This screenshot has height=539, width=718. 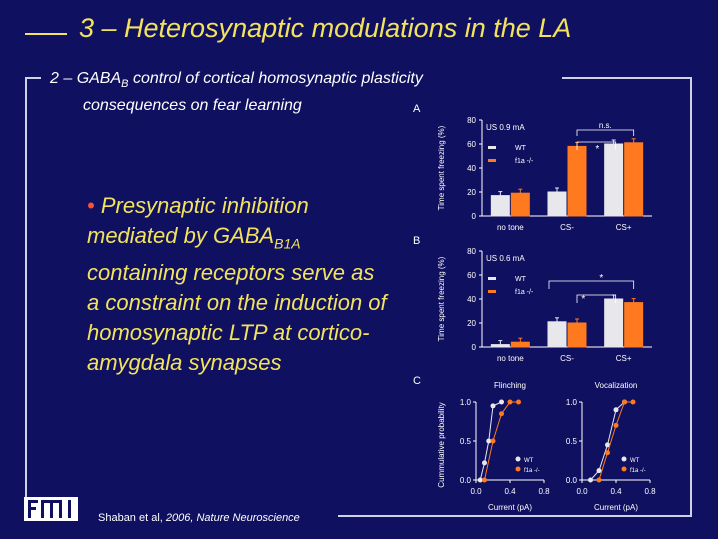 I want to click on bullet-text-start: Presynaptic inhibition mediated by GABA, so click(x=198, y=220).